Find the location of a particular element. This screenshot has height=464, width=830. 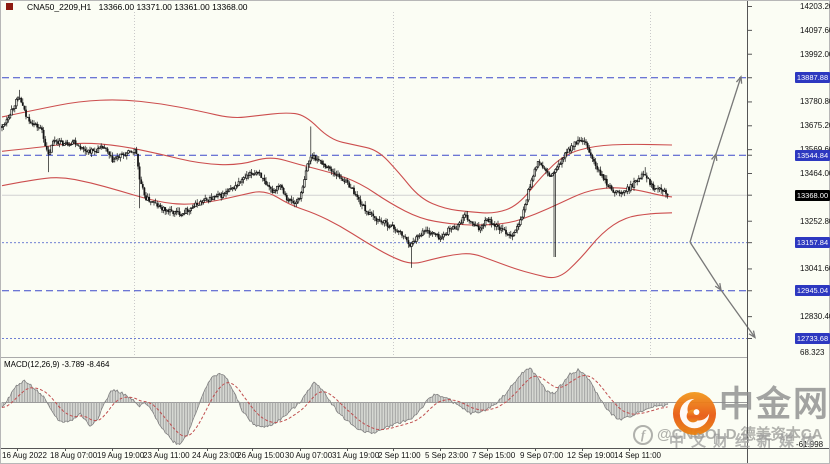

price-axis-label: 13252.80 is located at coordinates (815, 221).